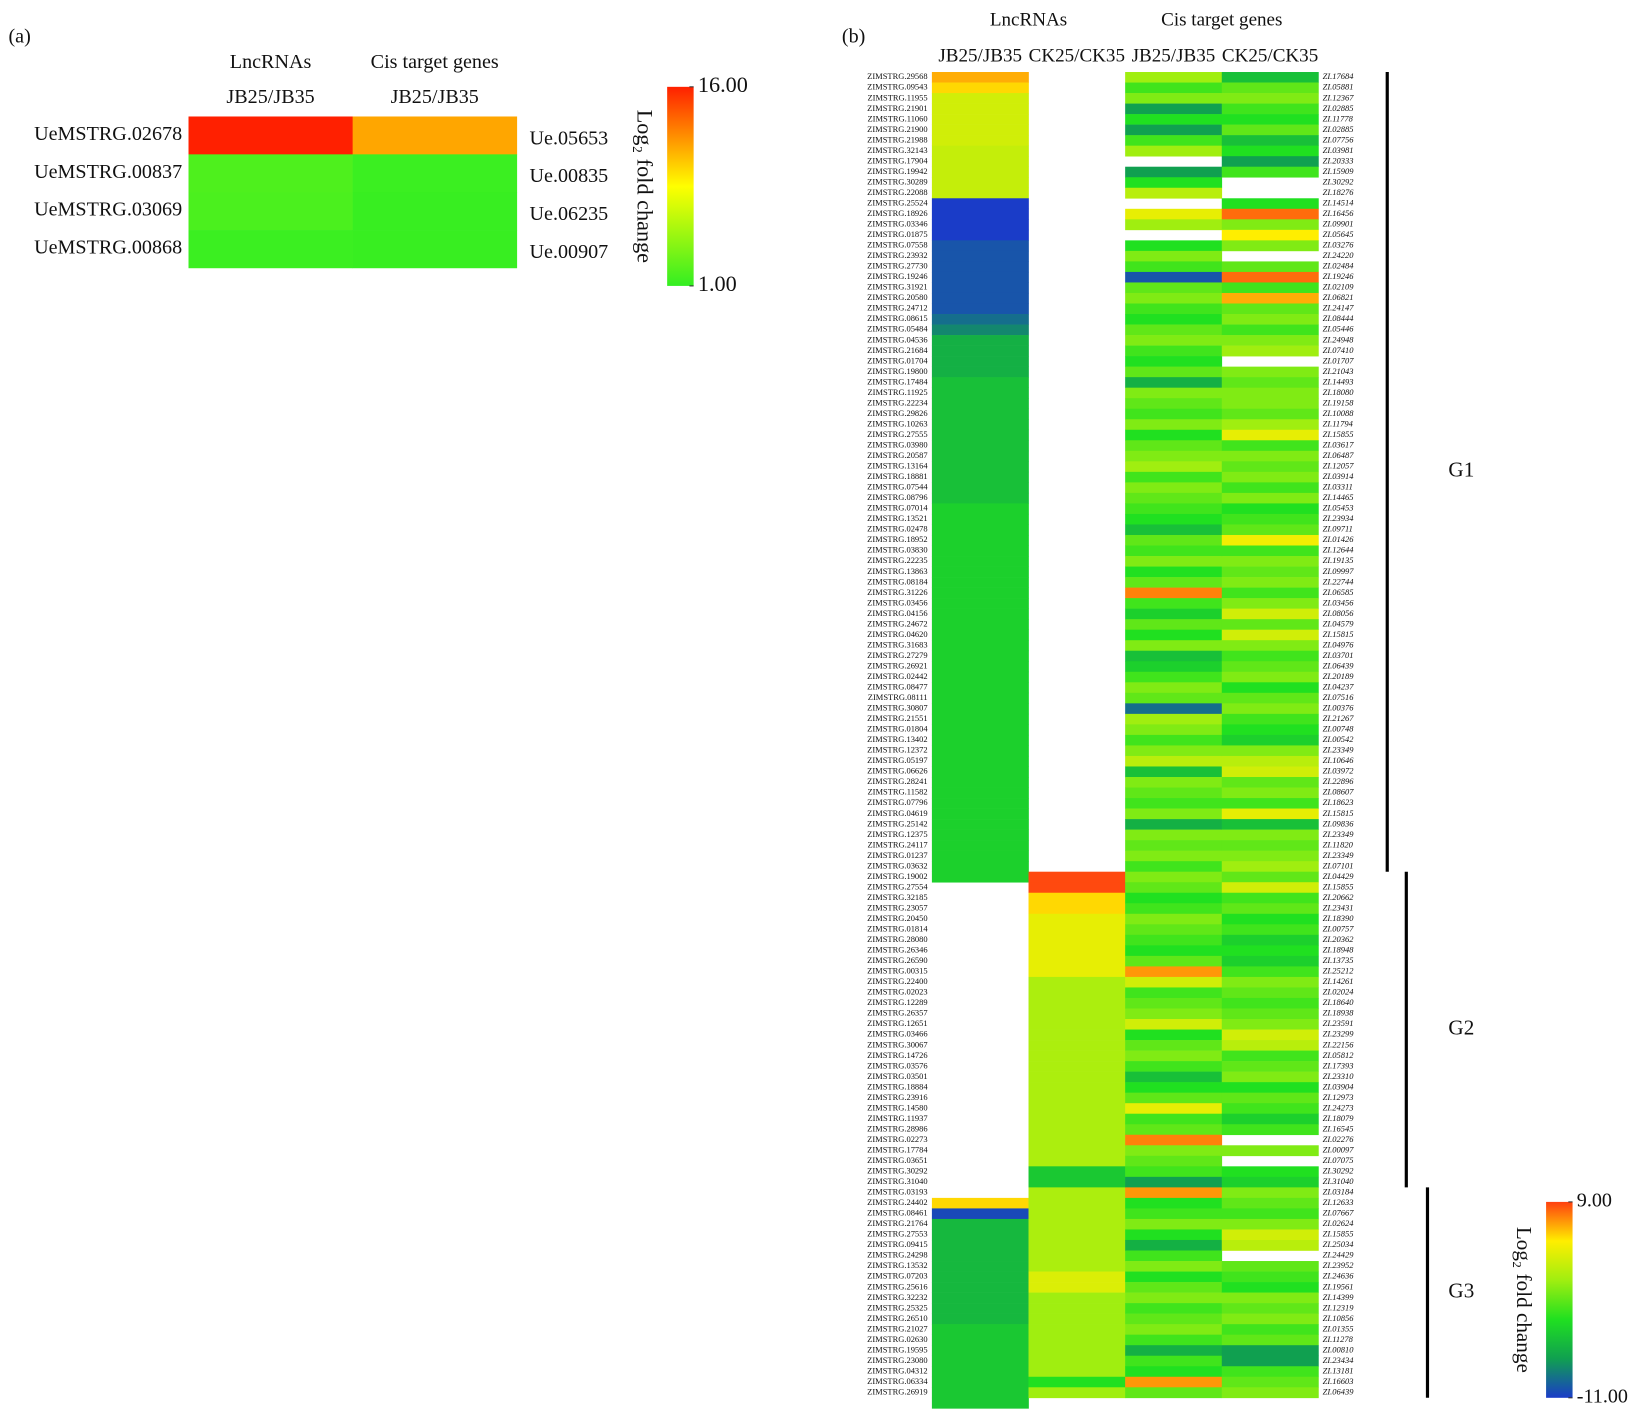 This screenshot has height=1412, width=1652. I want to click on target-label: ZI.03276, so click(1339, 245).